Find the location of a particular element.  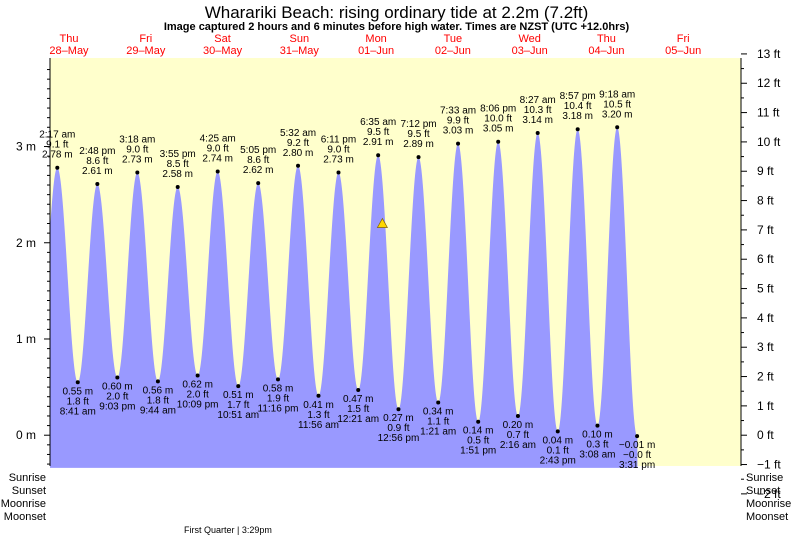

date-label: 03–Jun is located at coordinates (530, 51).